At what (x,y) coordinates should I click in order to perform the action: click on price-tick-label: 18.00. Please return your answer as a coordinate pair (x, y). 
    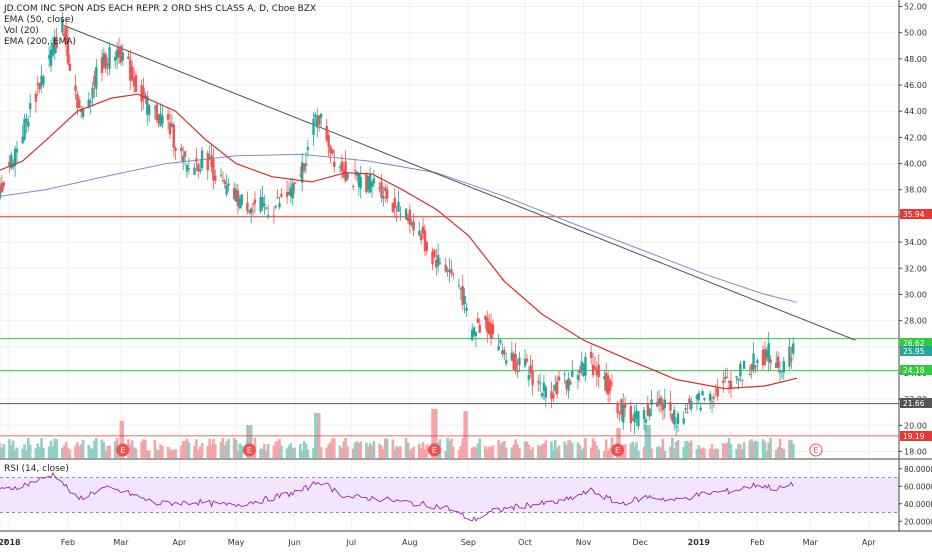
    Looking at the image, I should click on (915, 451).